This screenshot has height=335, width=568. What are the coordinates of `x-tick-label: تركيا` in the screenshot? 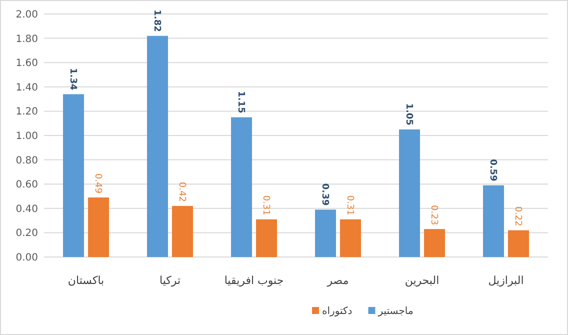 It's located at (170, 280).